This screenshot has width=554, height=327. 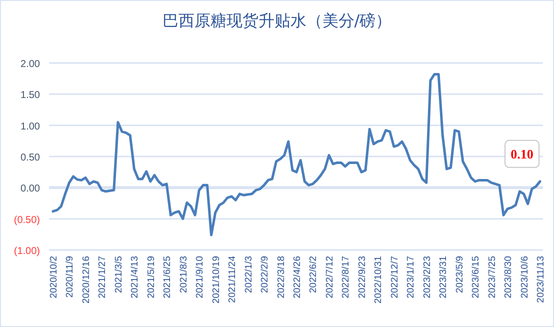 What do you see at coordinates (297, 277) in the screenshot?
I see `x-tick-label: 2022/4/26` at bounding box center [297, 277].